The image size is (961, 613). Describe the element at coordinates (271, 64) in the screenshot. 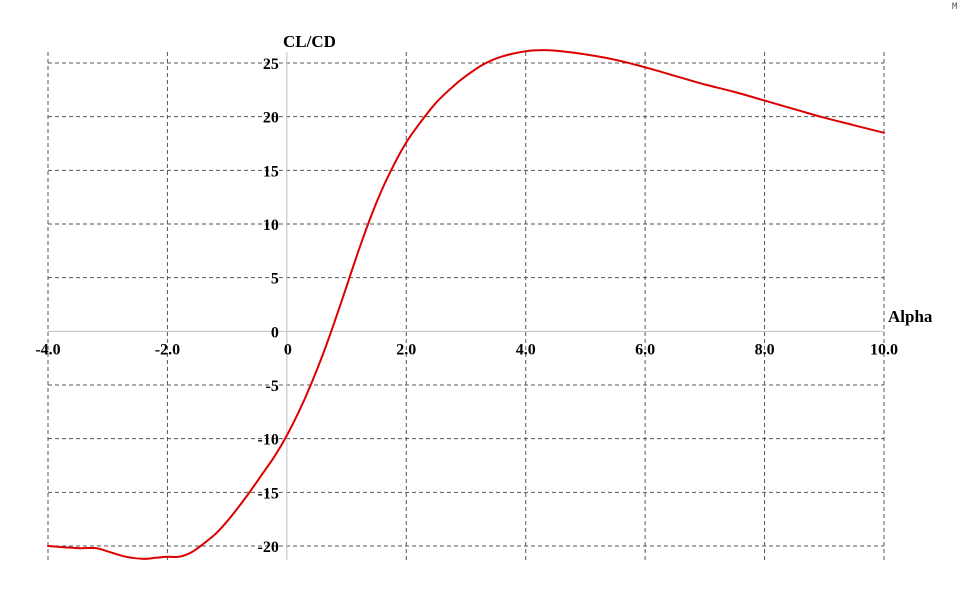

I see `y-tick-label: 25` at that location.